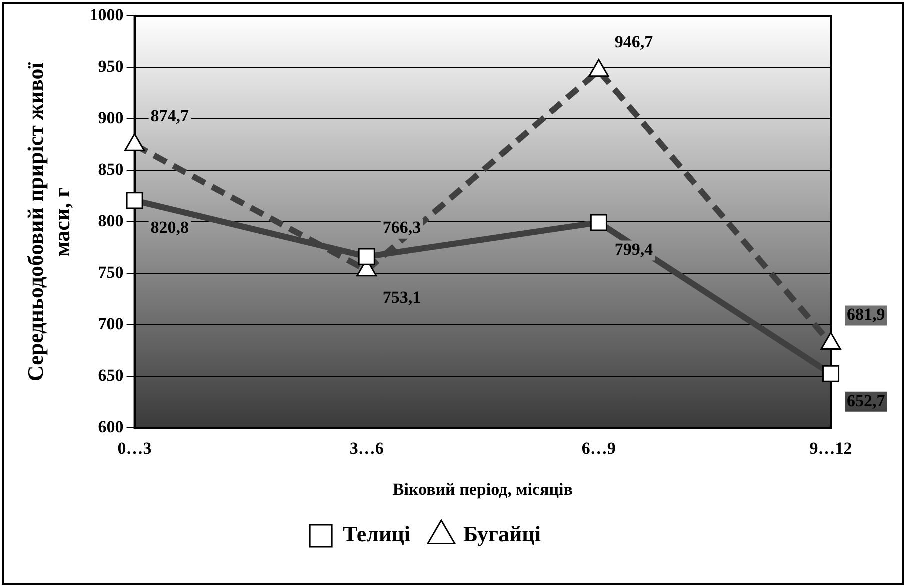  I want to click on y-tick-label: 950, so click(111, 66).